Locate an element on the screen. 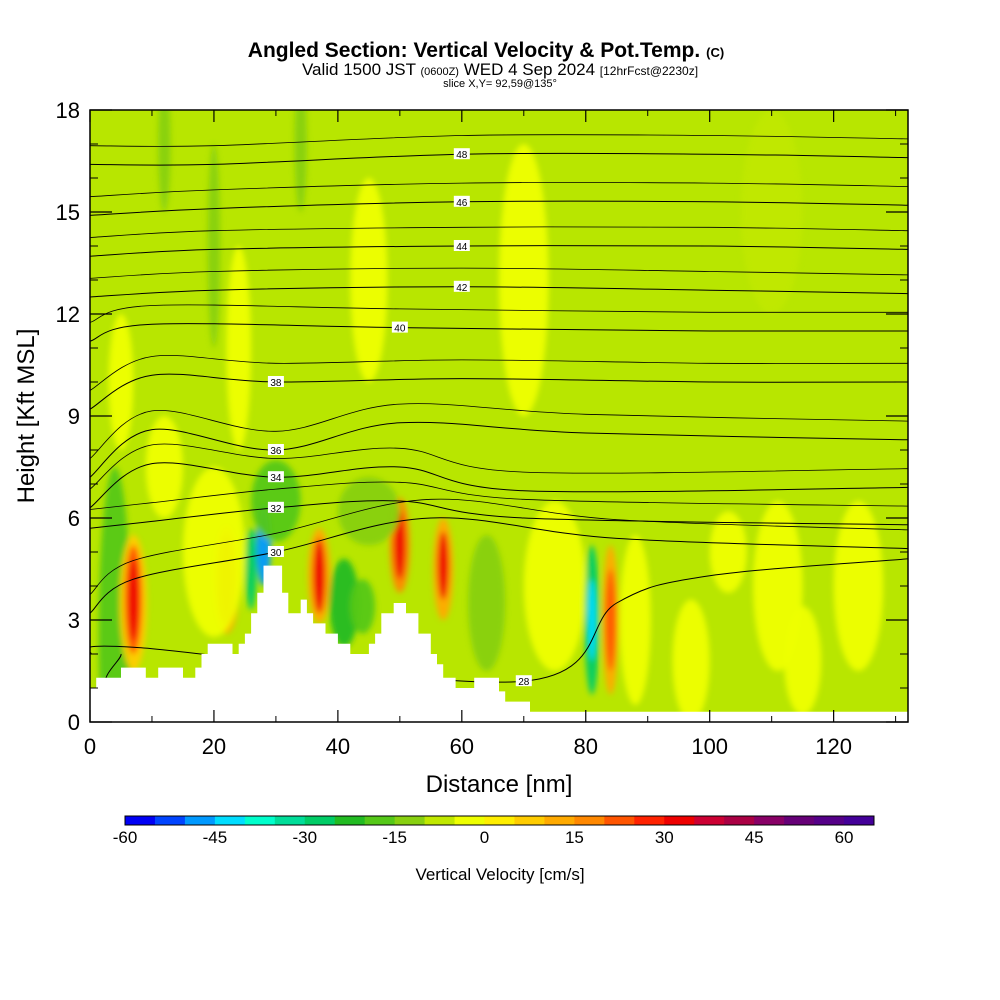  x-tick-label: 40 is located at coordinates (338, 746).